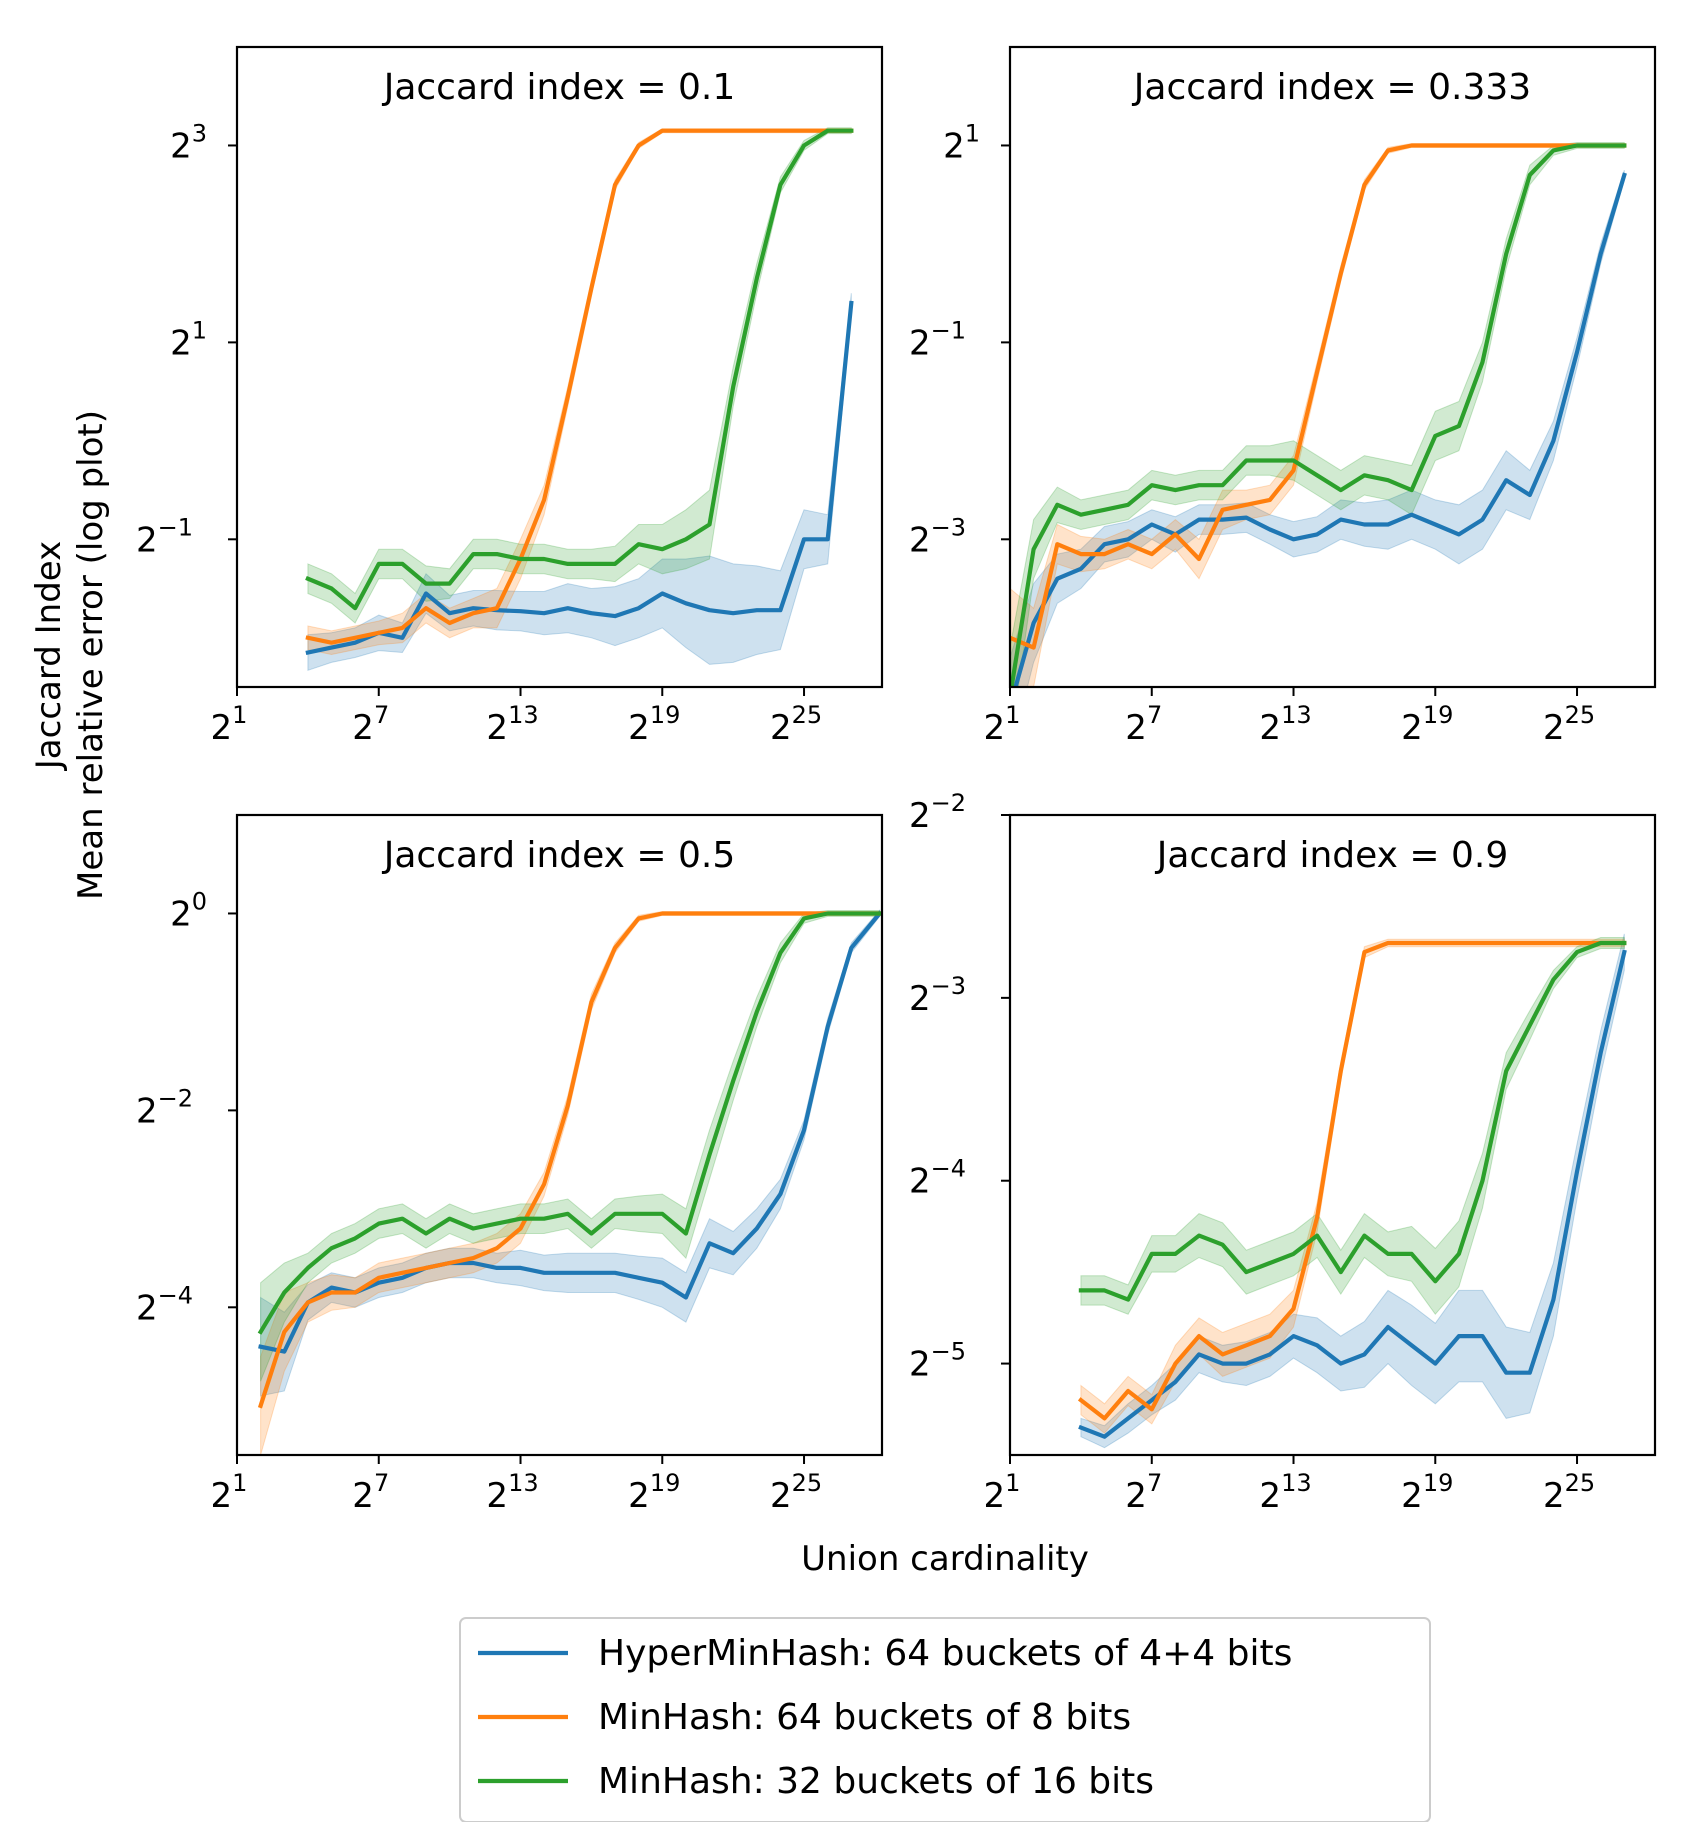  What do you see at coordinates (1332, 855) in the screenshot?
I see `subplot-title: Jaccard index = 0.9` at bounding box center [1332, 855].